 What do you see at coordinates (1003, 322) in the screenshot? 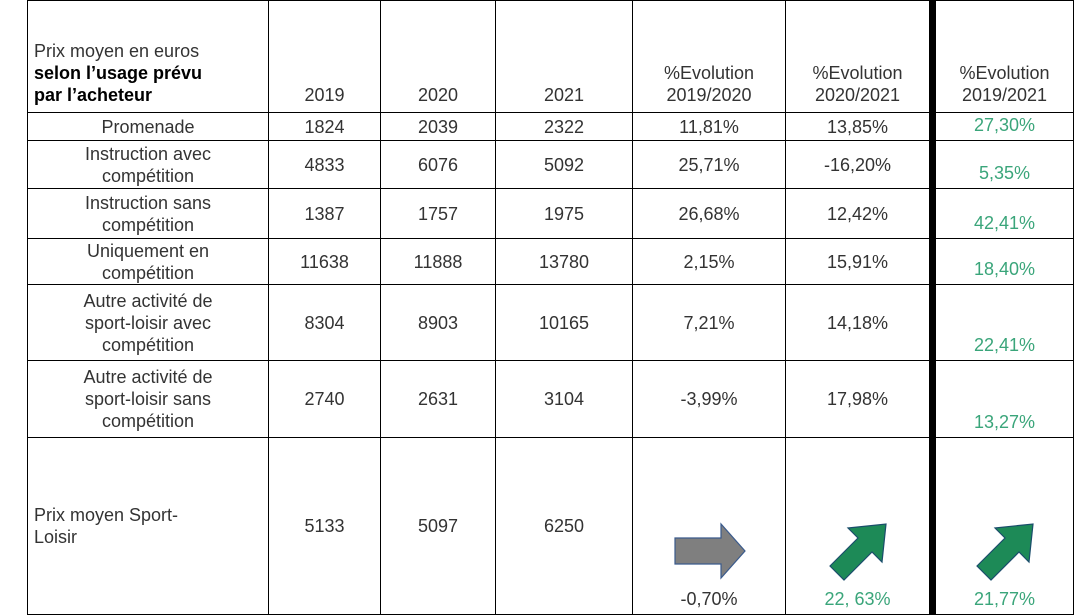
I see `cell: 22,41%` at bounding box center [1003, 322].